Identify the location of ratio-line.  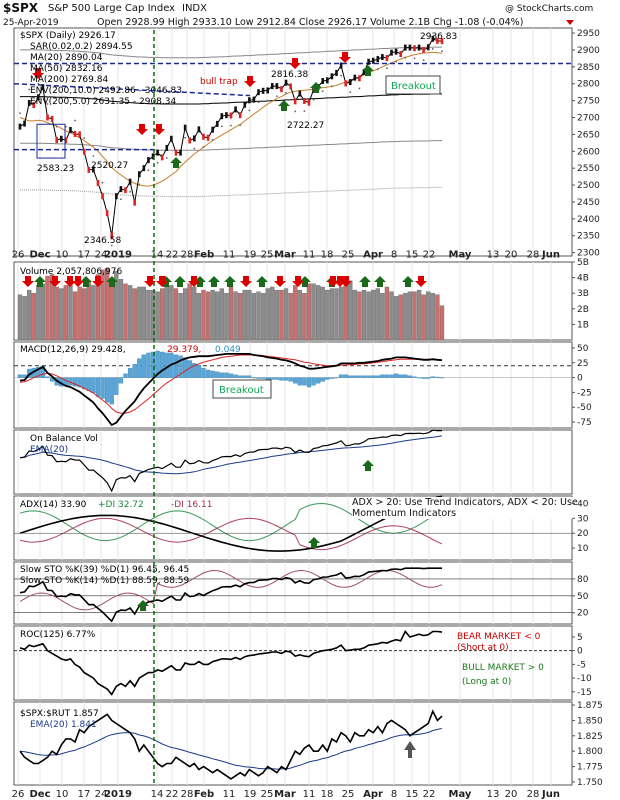
(231, 744).